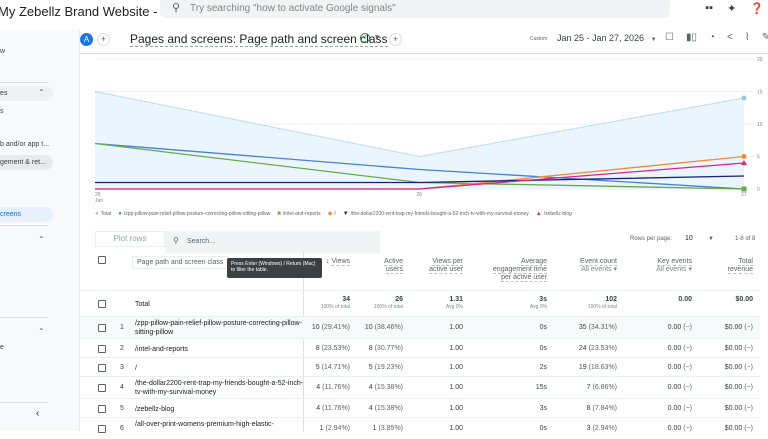 The image size is (768, 439). I want to click on metric-cell: 0s, so click(543, 348).